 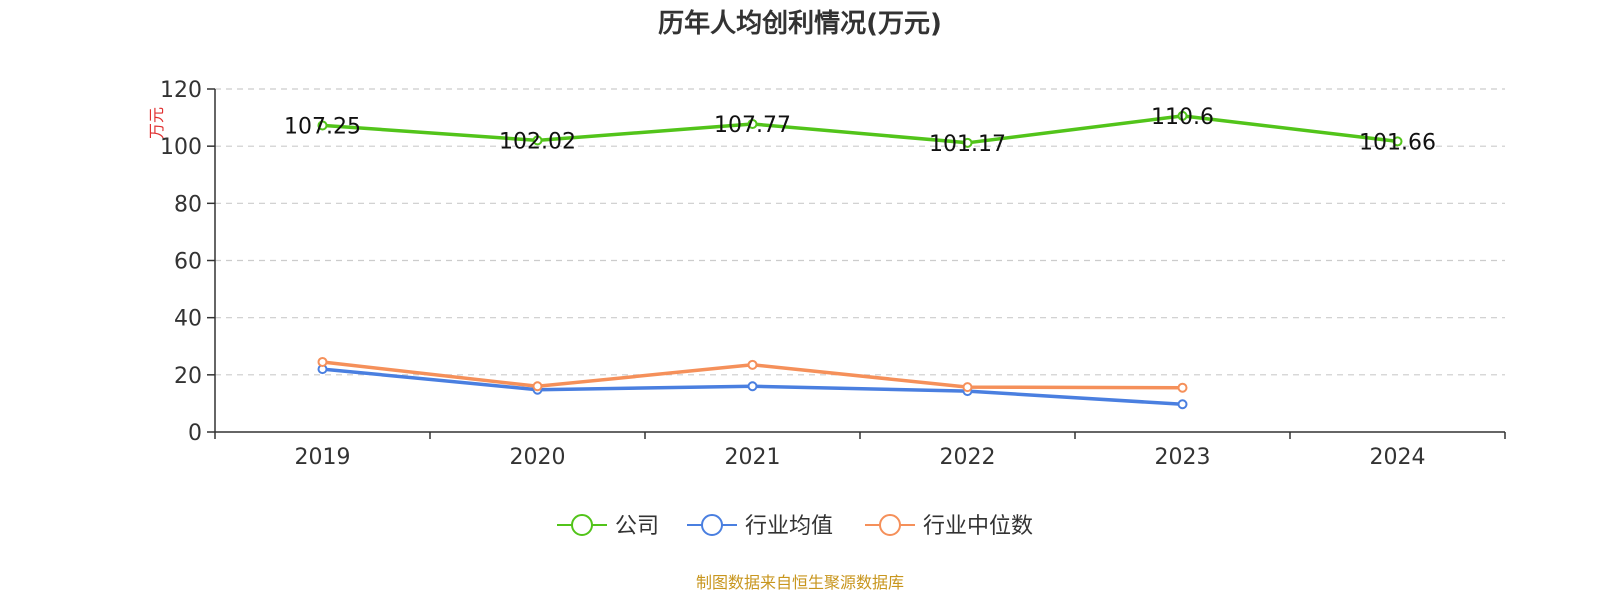 What do you see at coordinates (608, 526) in the screenshot?
I see `legend-item-0: 公司` at bounding box center [608, 526].